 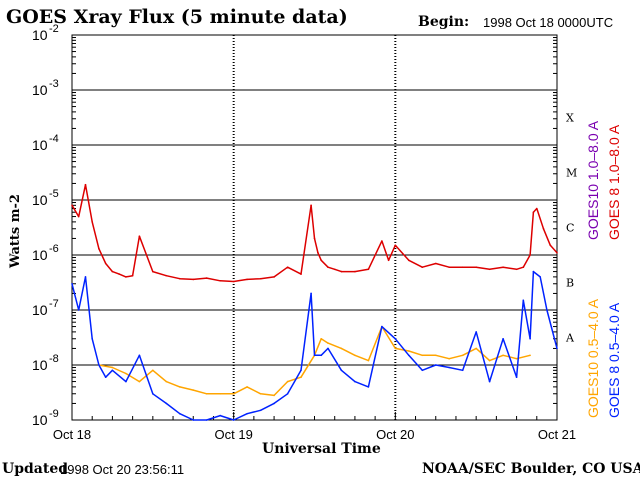 I want to click on begin-value: 1998 Oct 18 0000UTC, so click(x=548, y=22).